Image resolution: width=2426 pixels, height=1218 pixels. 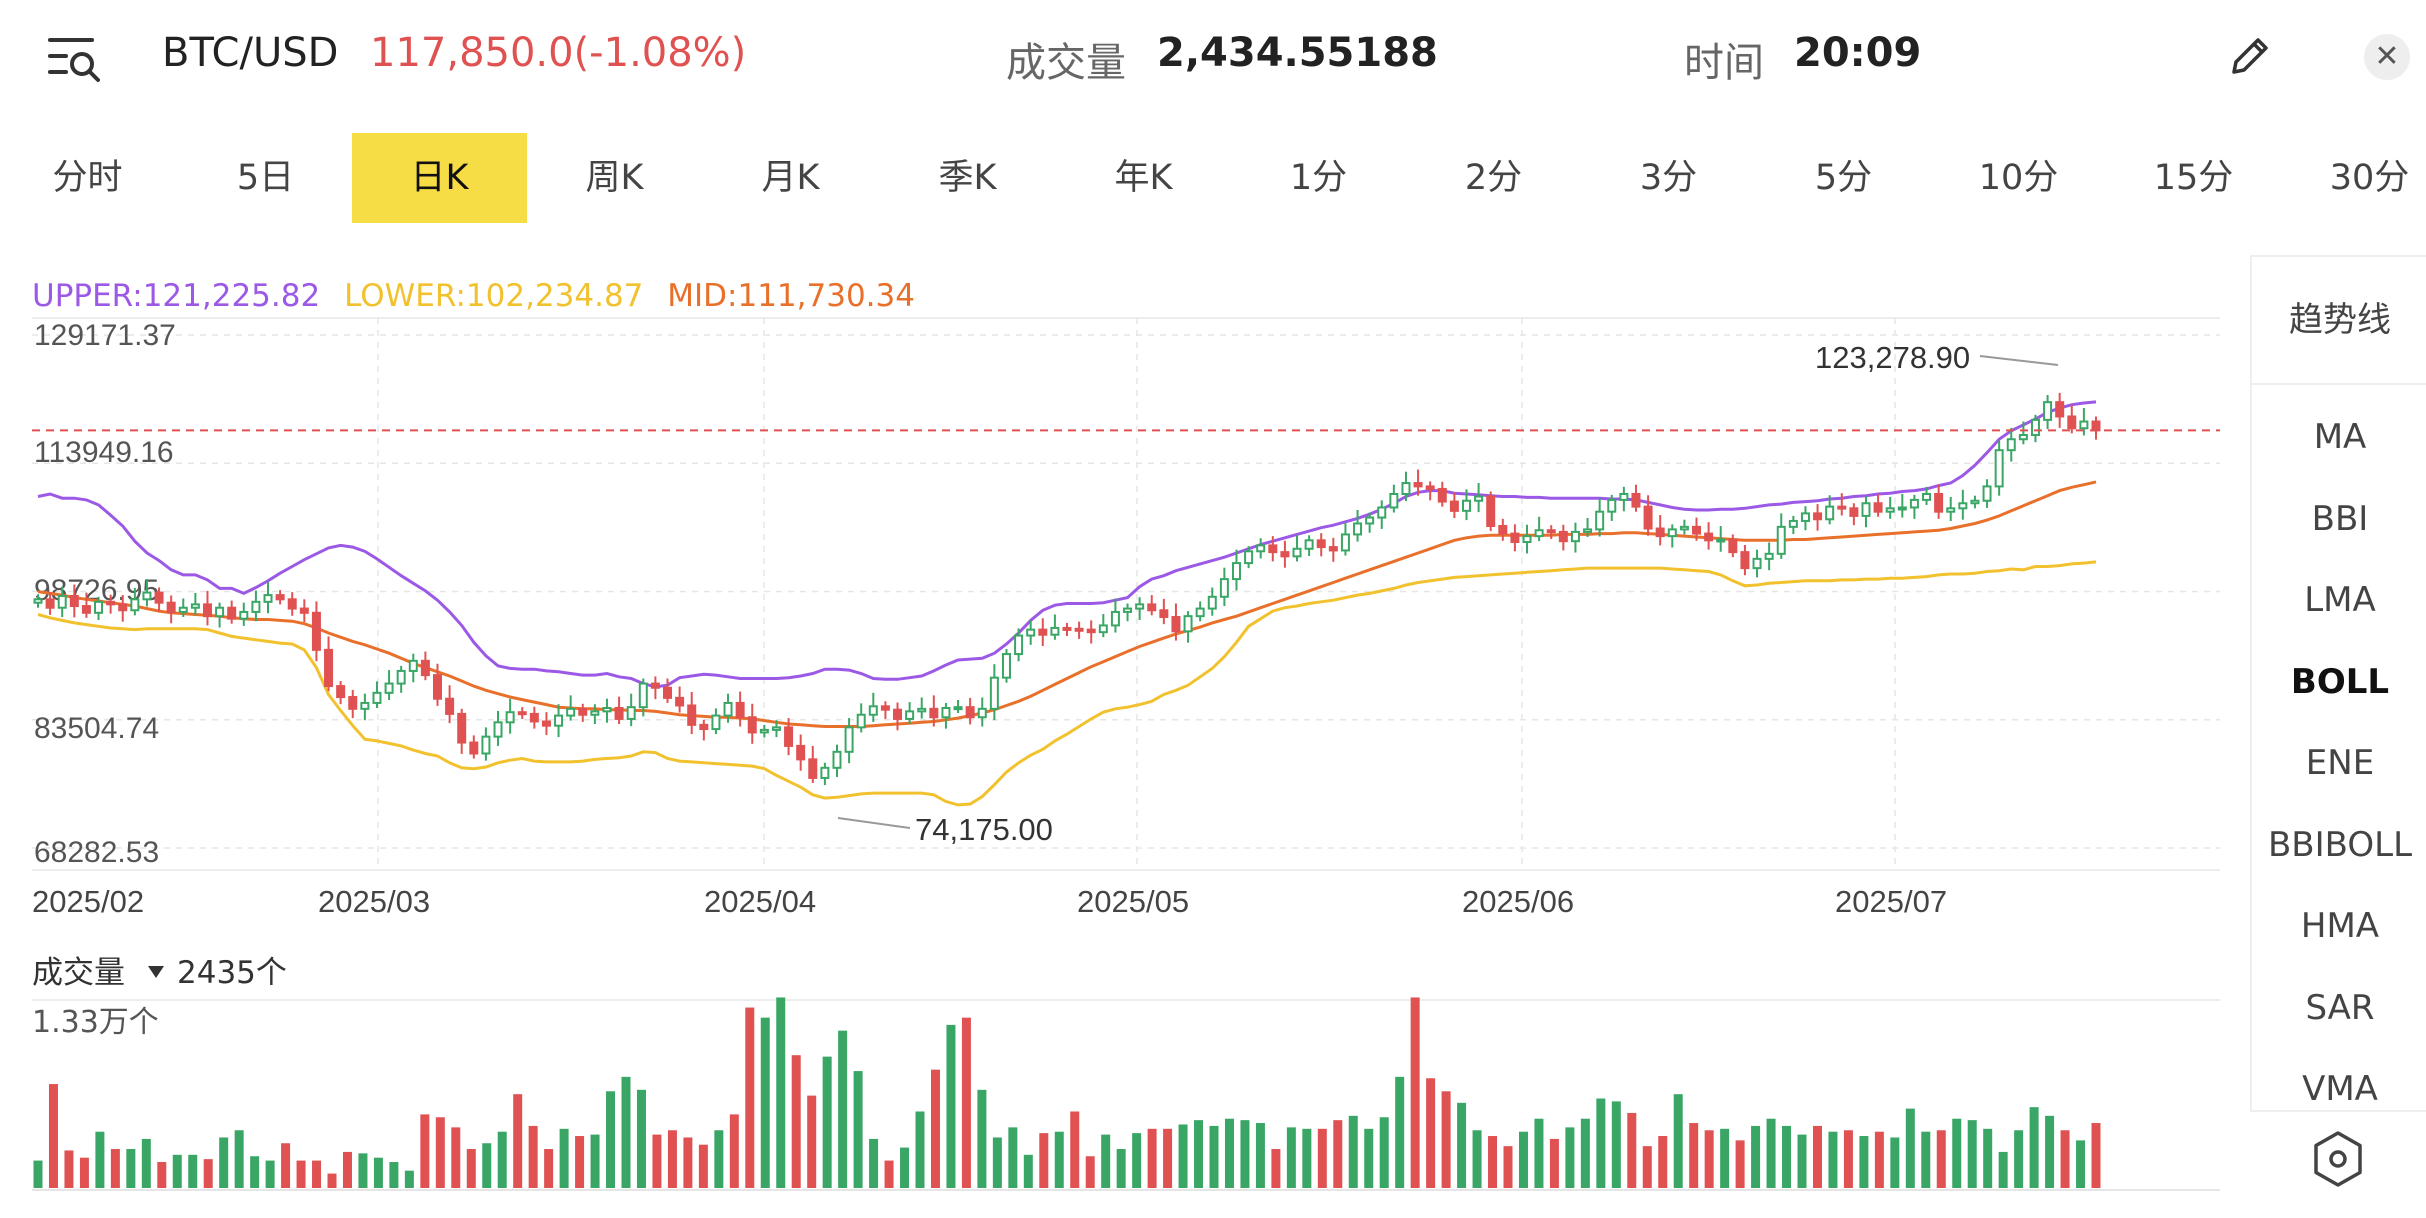 What do you see at coordinates (2340, 1089) in the screenshot?
I see `indicator-vma: VMA` at bounding box center [2340, 1089].